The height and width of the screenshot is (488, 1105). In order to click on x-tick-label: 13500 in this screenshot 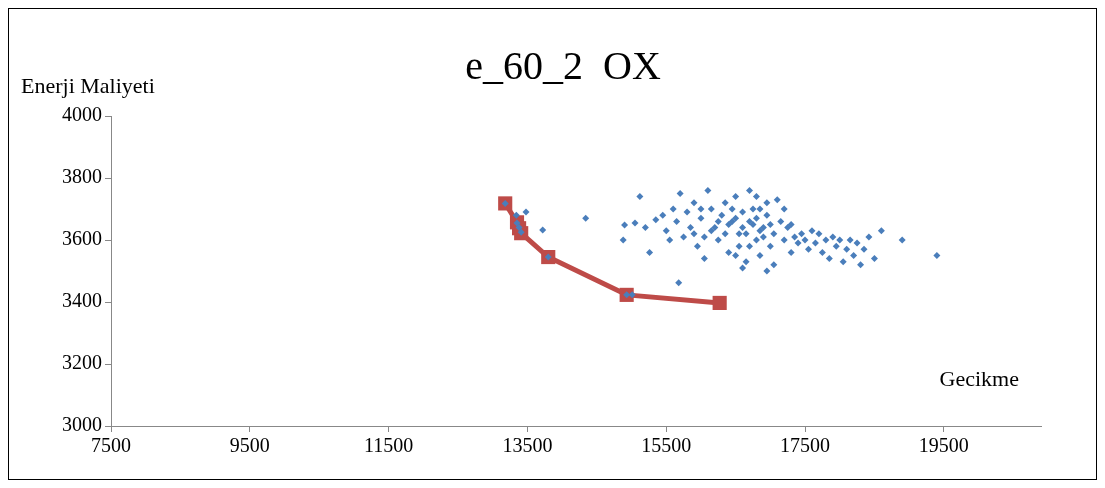, I will do `click(527, 445)`.